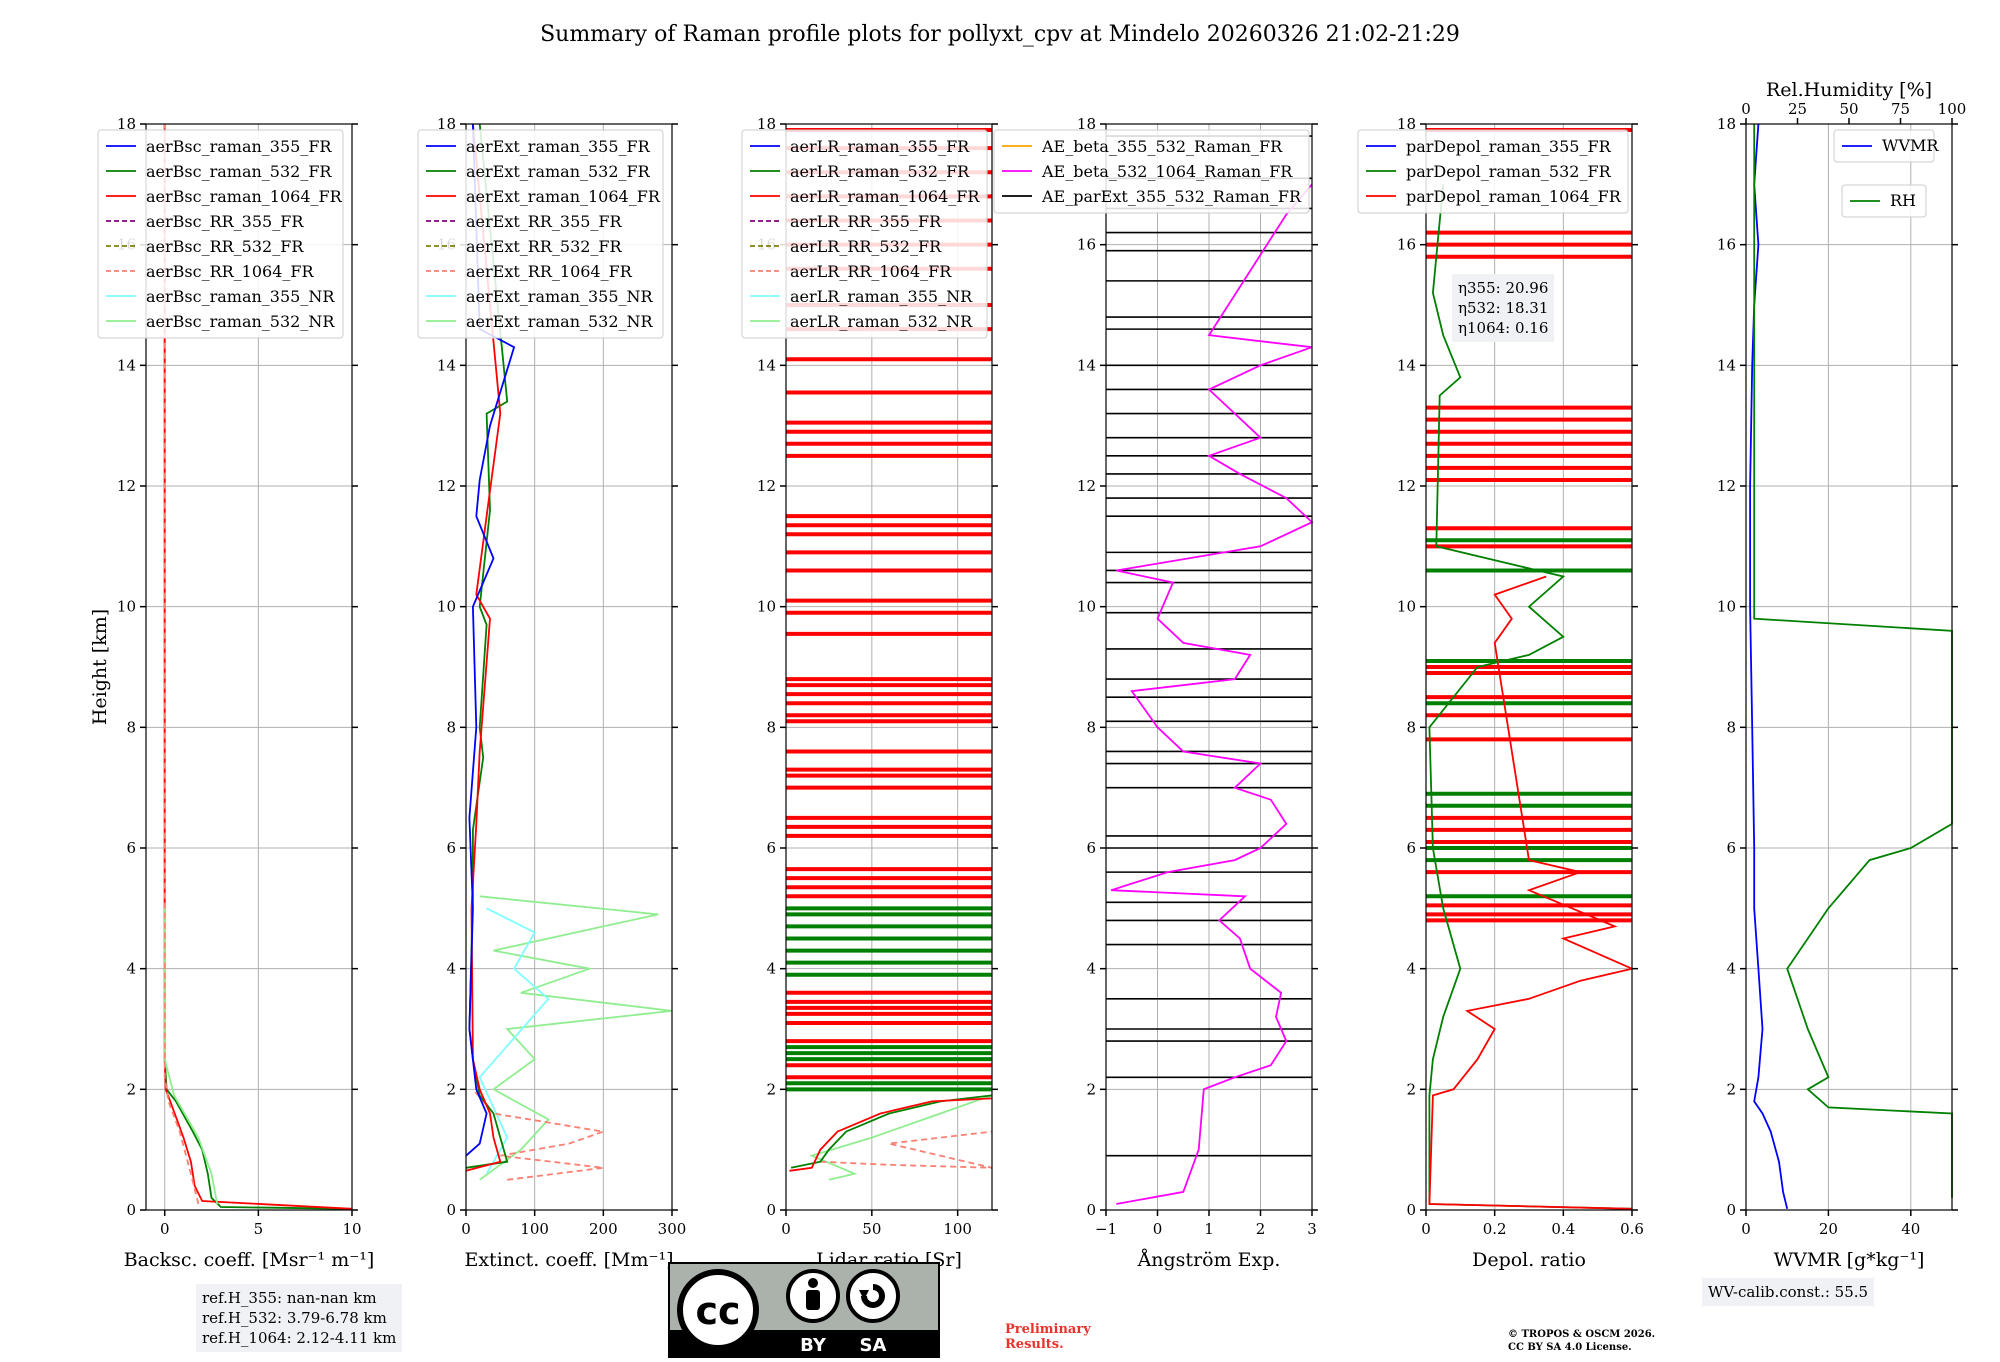 Image resolution: width=2000 pixels, height=1362 pixels. What do you see at coordinates (1769, 666) in the screenshot?
I see `wv-series-WVMR` at bounding box center [1769, 666].